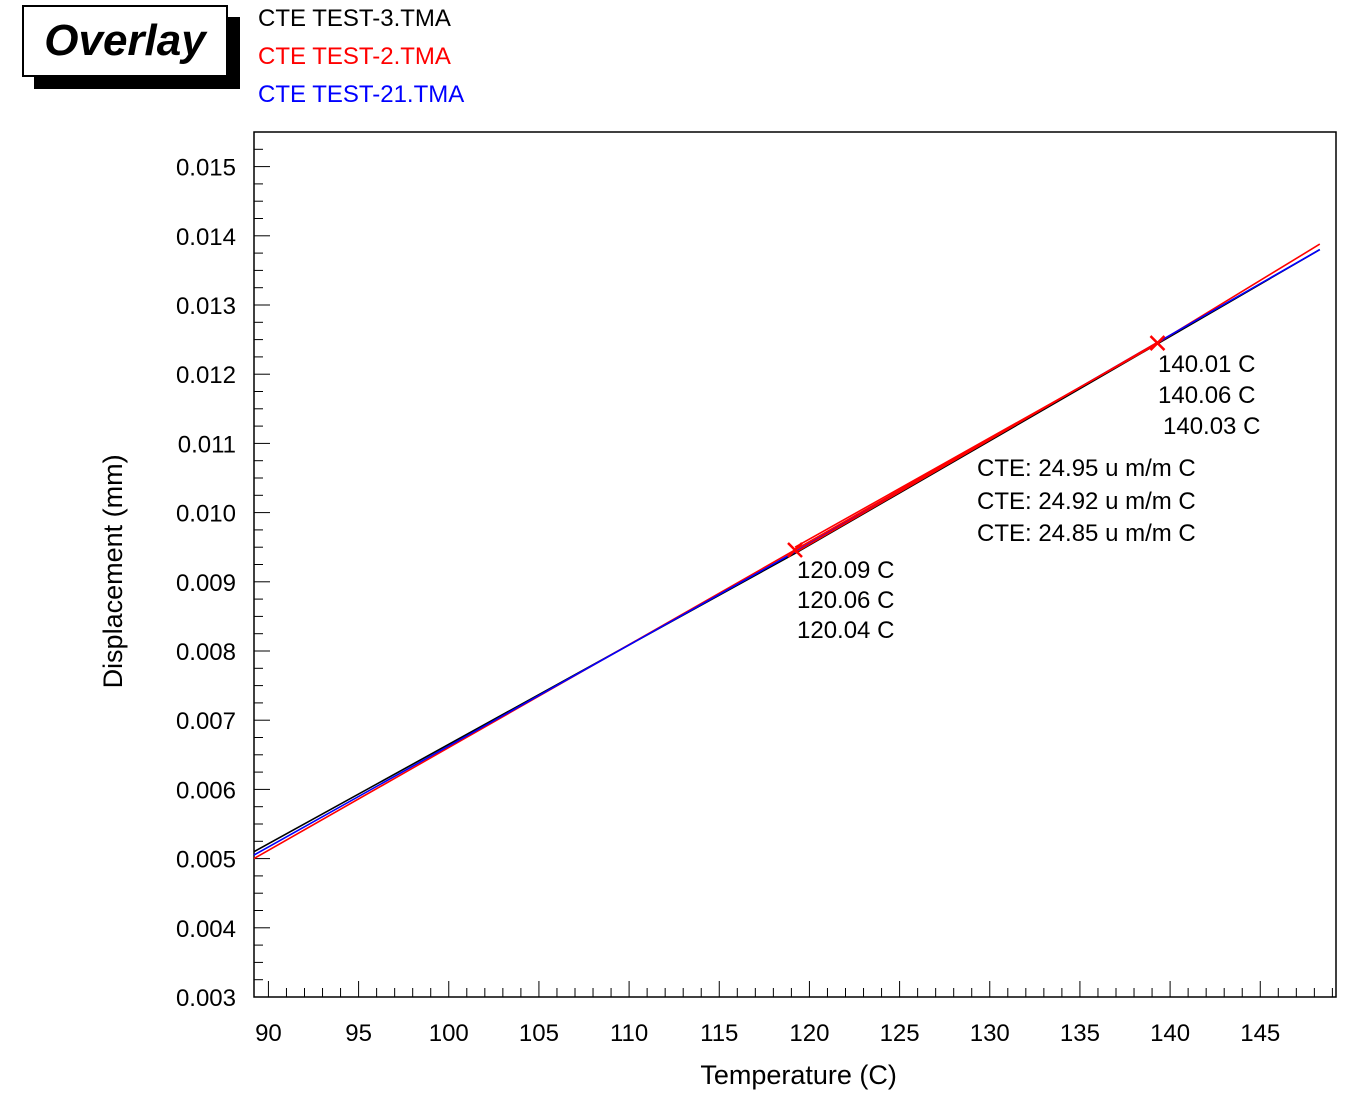  What do you see at coordinates (1086, 533) in the screenshot?
I see `cte-value-label: CTE: 24.85 u m/m C` at bounding box center [1086, 533].